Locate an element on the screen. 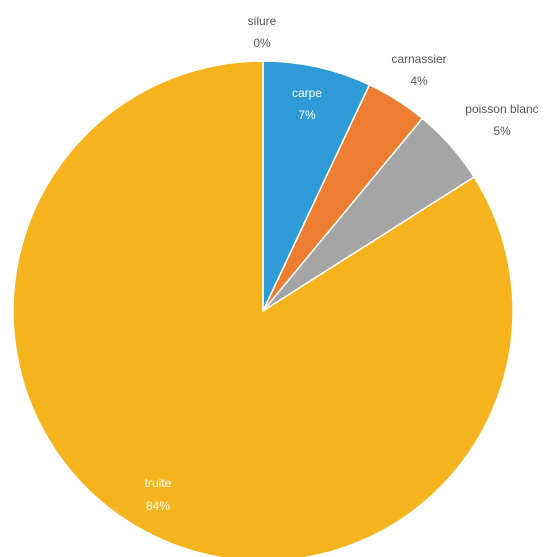 This screenshot has height=557, width=560. label-value-silure: 0% is located at coordinates (262, 43).